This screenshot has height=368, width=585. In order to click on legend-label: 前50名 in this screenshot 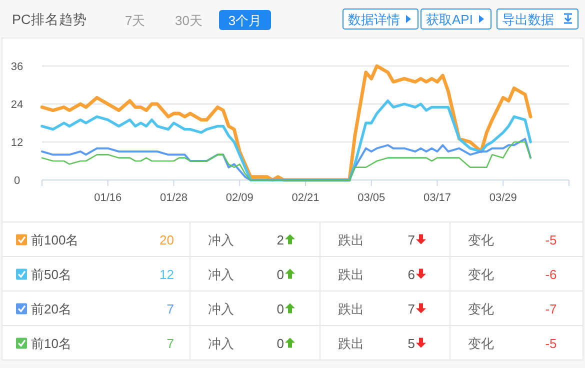, I will do `click(51, 274)`.